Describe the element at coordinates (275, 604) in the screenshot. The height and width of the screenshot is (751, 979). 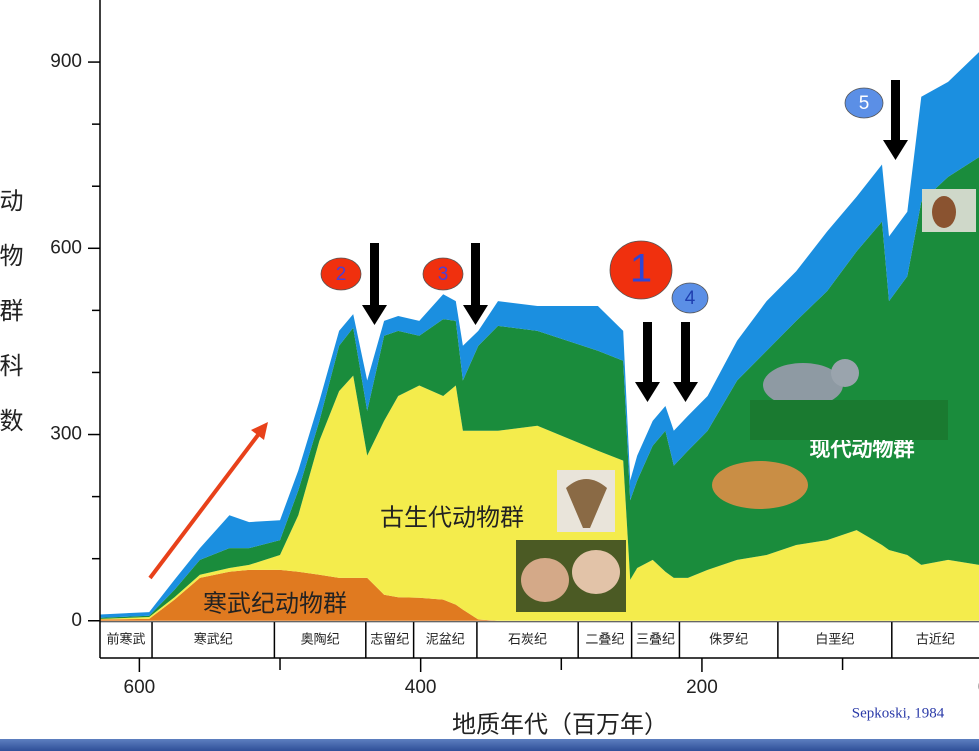
I see `series-label: 寒武纪动物群` at that location.